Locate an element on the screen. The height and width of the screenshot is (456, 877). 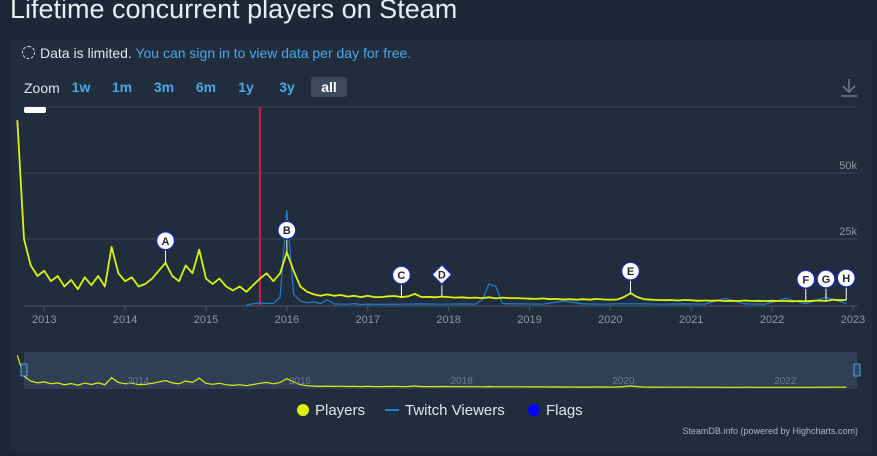
flag-label-B: B is located at coordinates (287, 231).